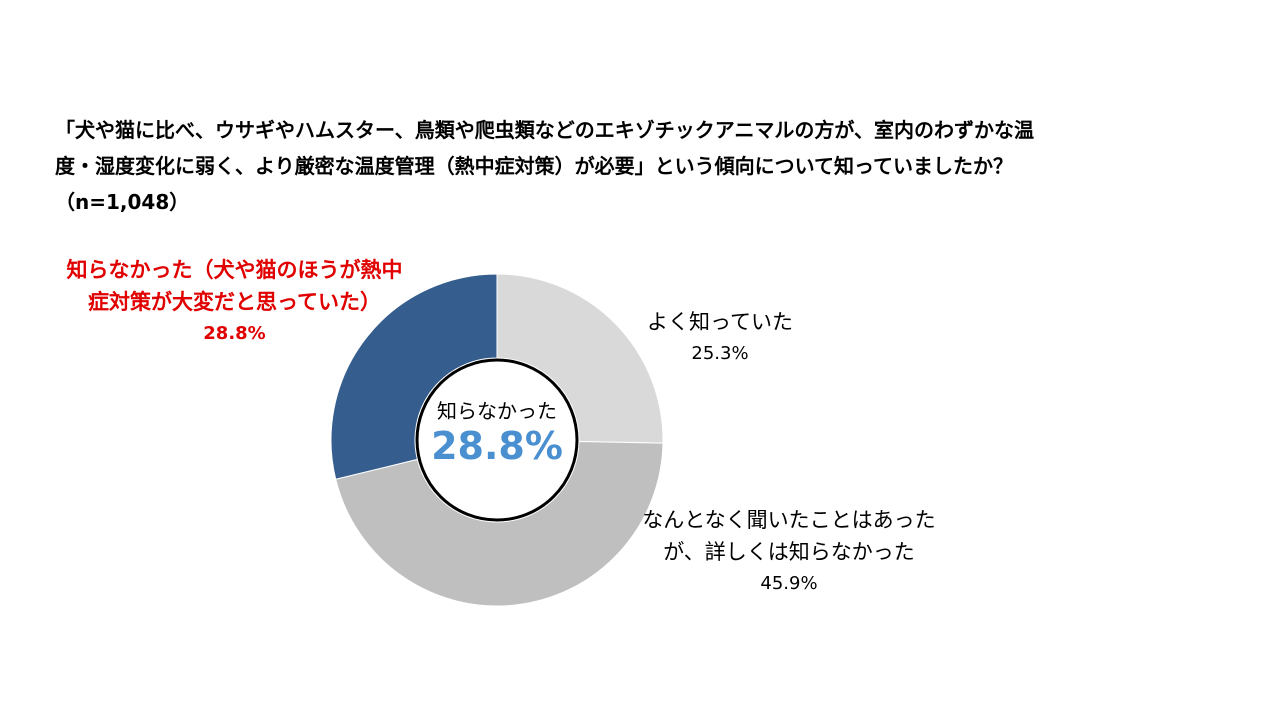  I want to click on label-group: 知らなかった（犬や猫のほうが熱中症対策が大変だと思っていた） 28.8%, so click(234, 302).